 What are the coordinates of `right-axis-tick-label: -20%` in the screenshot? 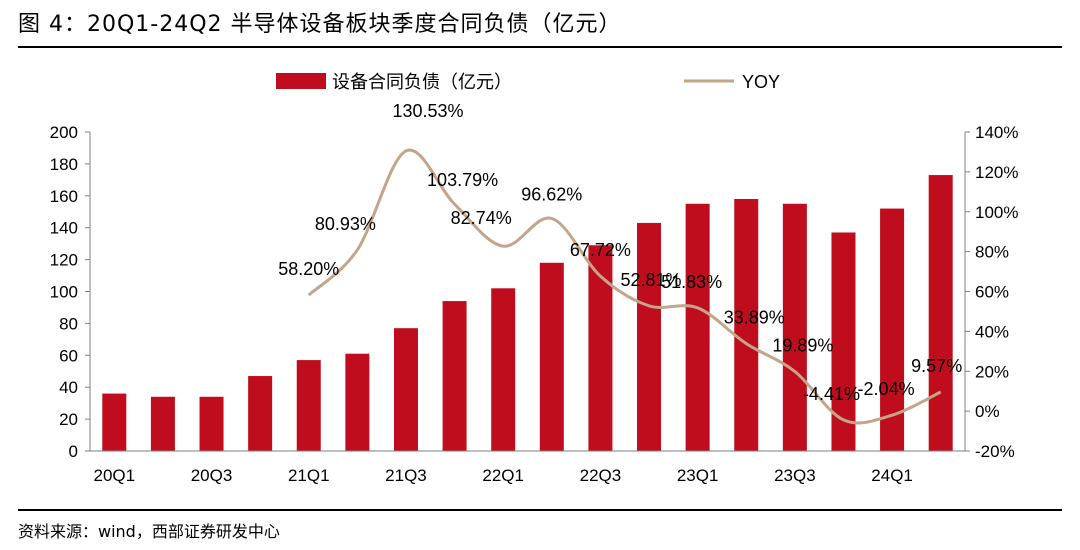 It's located at (995, 451).